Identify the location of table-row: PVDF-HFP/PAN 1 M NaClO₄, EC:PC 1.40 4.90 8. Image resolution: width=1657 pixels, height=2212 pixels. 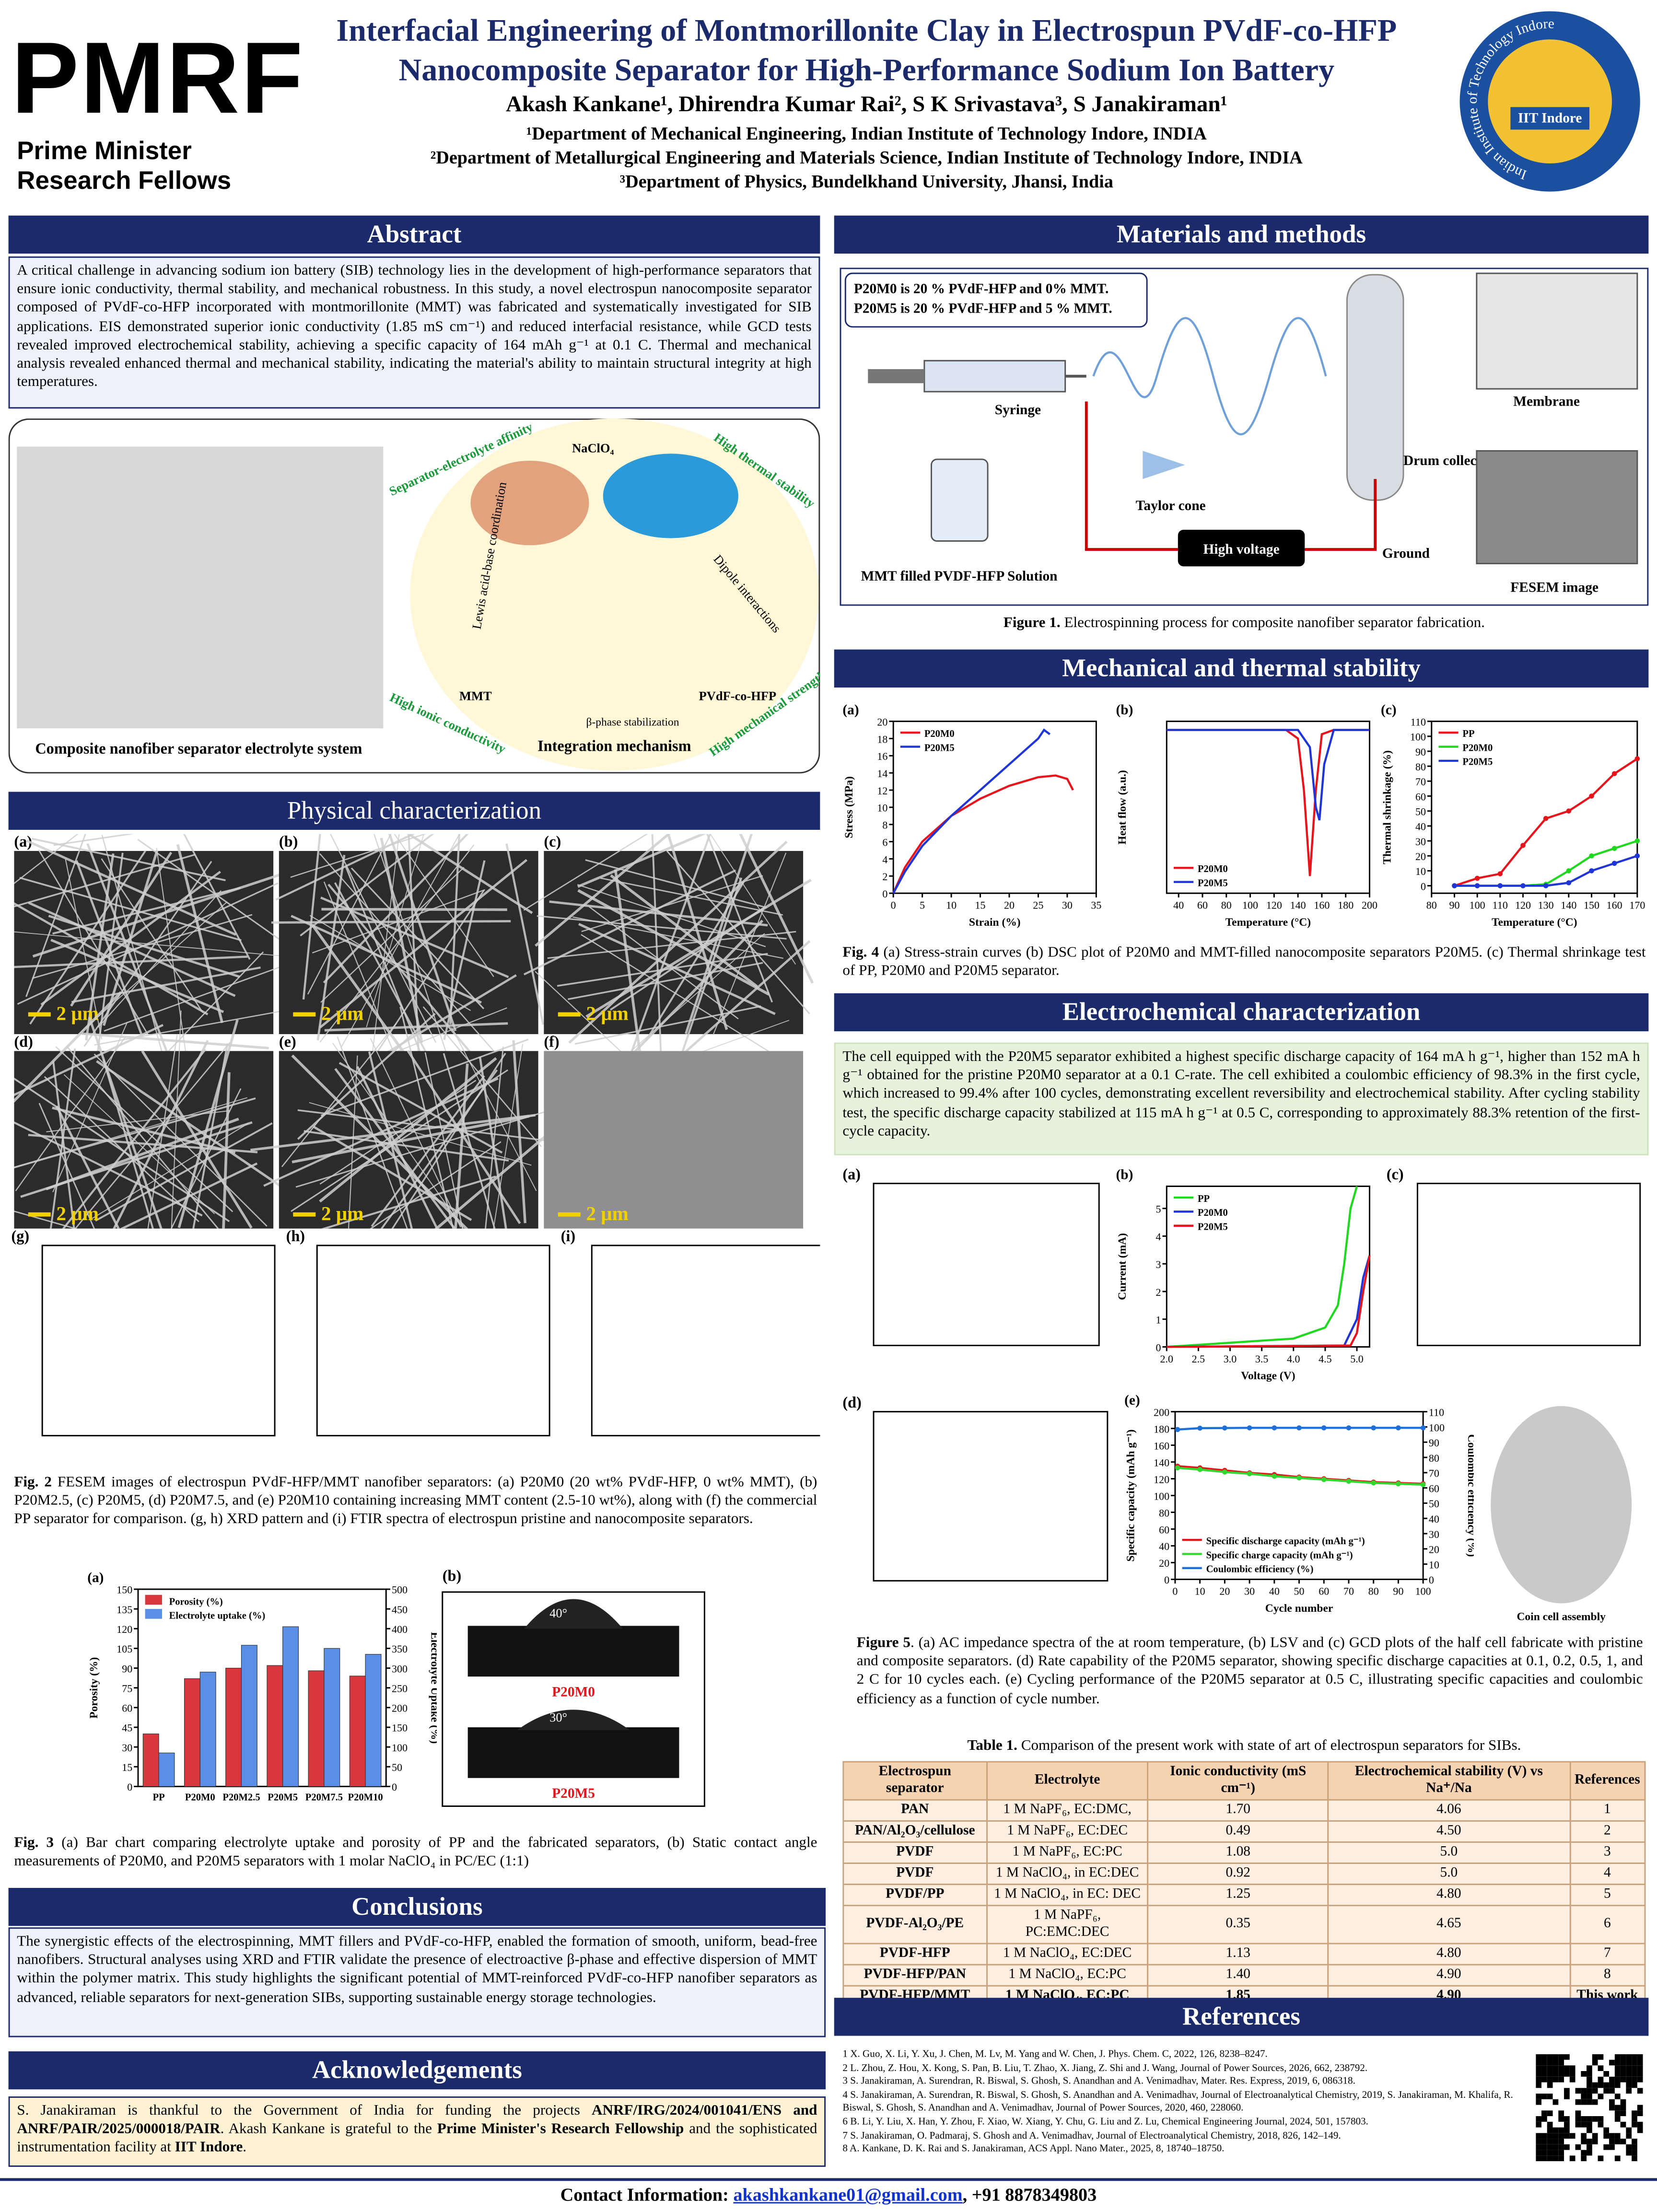
(1244, 1975).